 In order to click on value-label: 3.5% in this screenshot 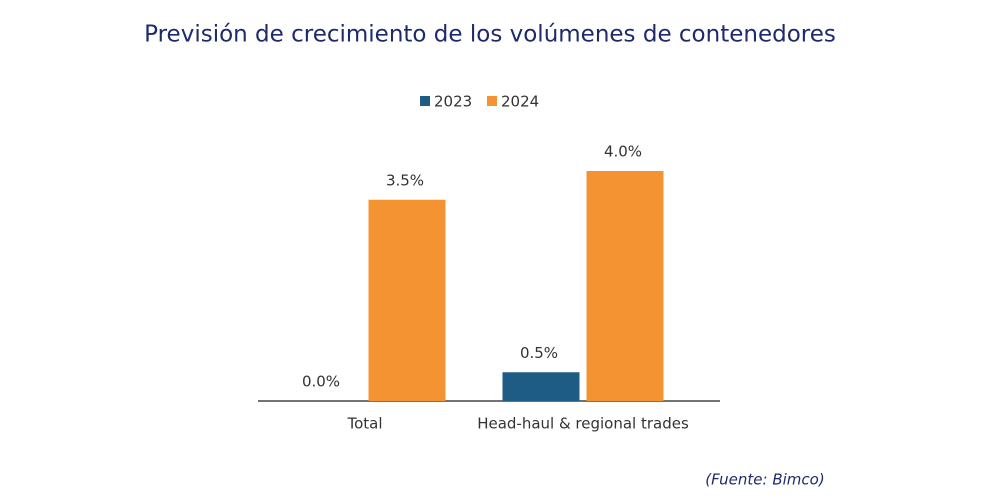, I will do `click(405, 180)`.